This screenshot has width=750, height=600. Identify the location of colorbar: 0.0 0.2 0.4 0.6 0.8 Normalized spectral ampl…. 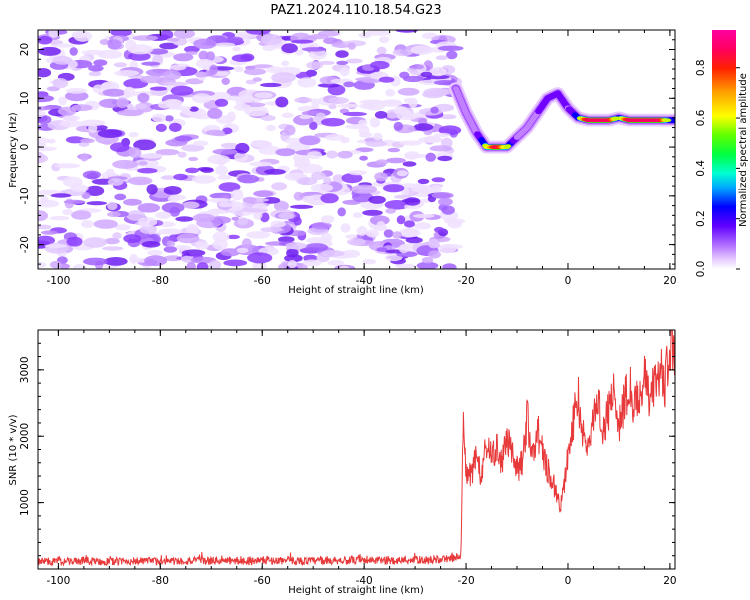
(722, 153).